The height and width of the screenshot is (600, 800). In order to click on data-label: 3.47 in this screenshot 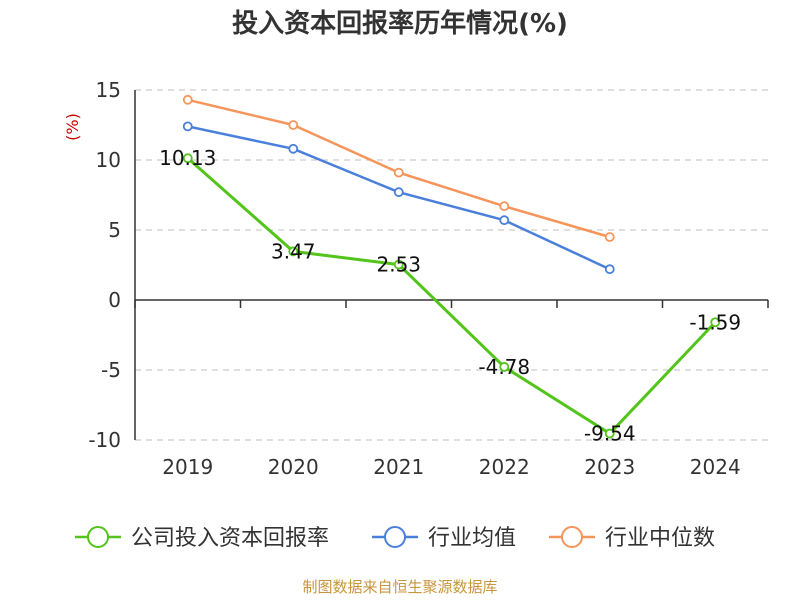, I will do `click(293, 251)`.